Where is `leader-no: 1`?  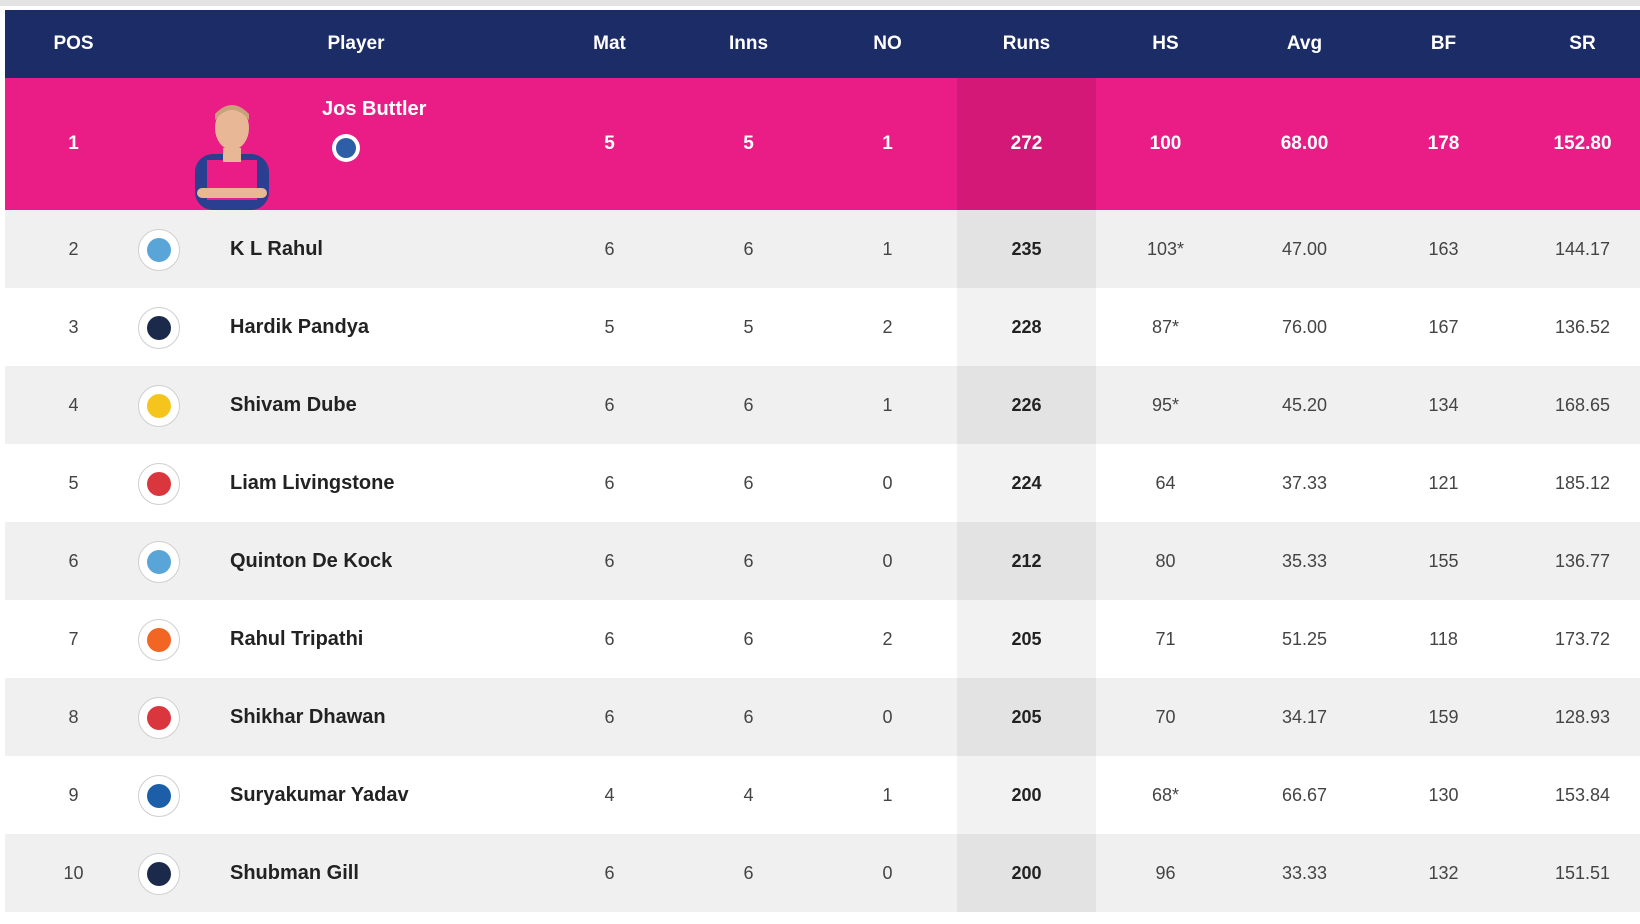
leader-no: 1 is located at coordinates (887, 143).